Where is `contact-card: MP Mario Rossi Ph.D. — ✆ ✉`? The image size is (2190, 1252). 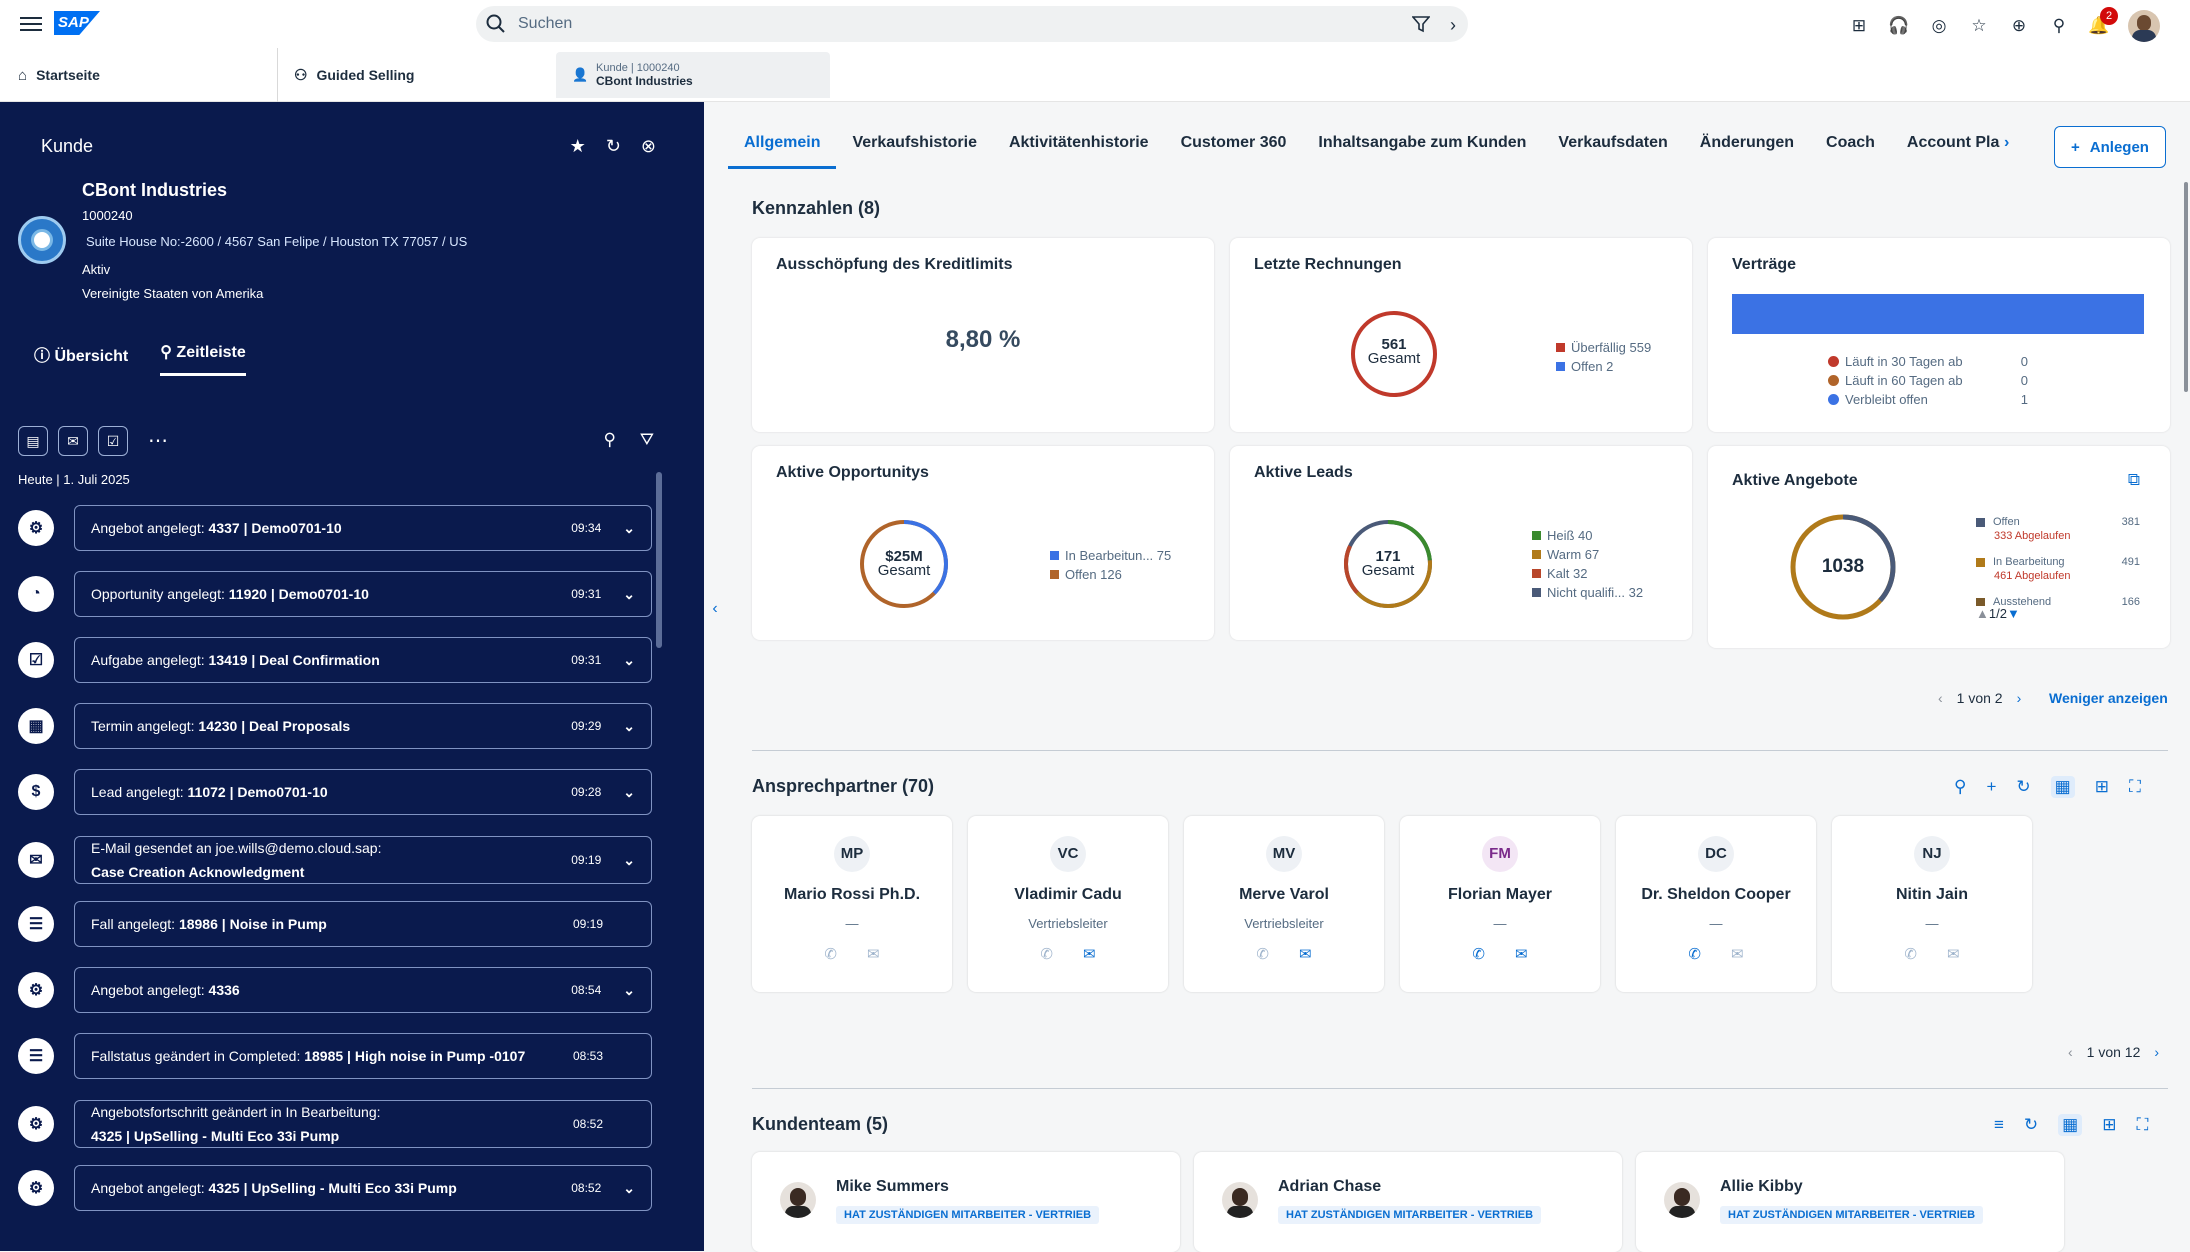
contact-card: MP Mario Rossi Ph.D. — ✆ ✉ is located at coordinates (852, 904).